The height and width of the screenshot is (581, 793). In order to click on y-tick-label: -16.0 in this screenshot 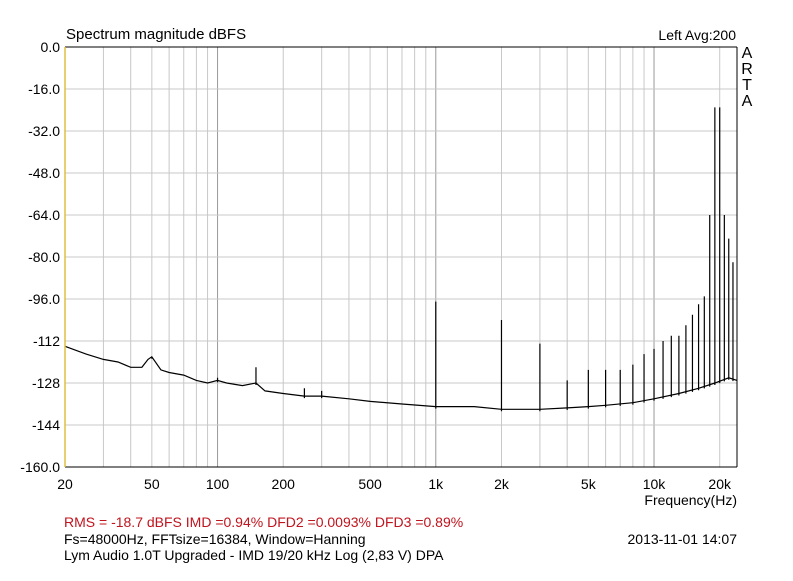, I will do `click(44, 89)`.